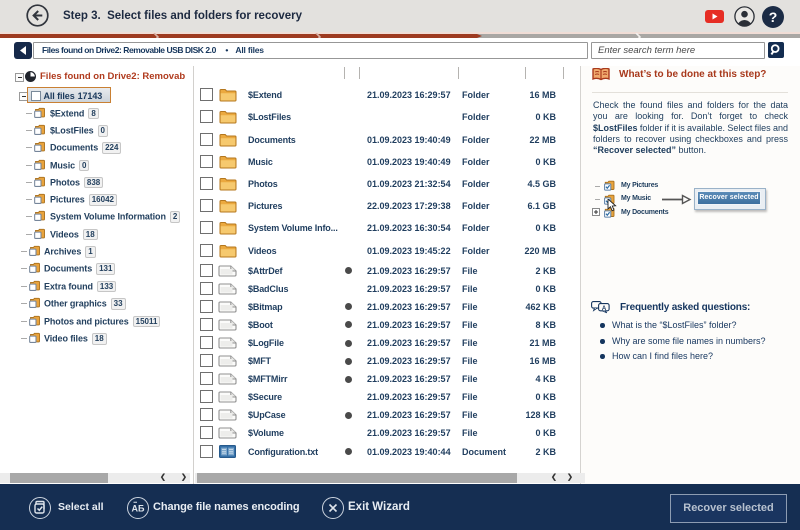 The image size is (800, 530). Describe the element at coordinates (138, 509) in the screenshot. I see `svg-text: АБ` at that location.